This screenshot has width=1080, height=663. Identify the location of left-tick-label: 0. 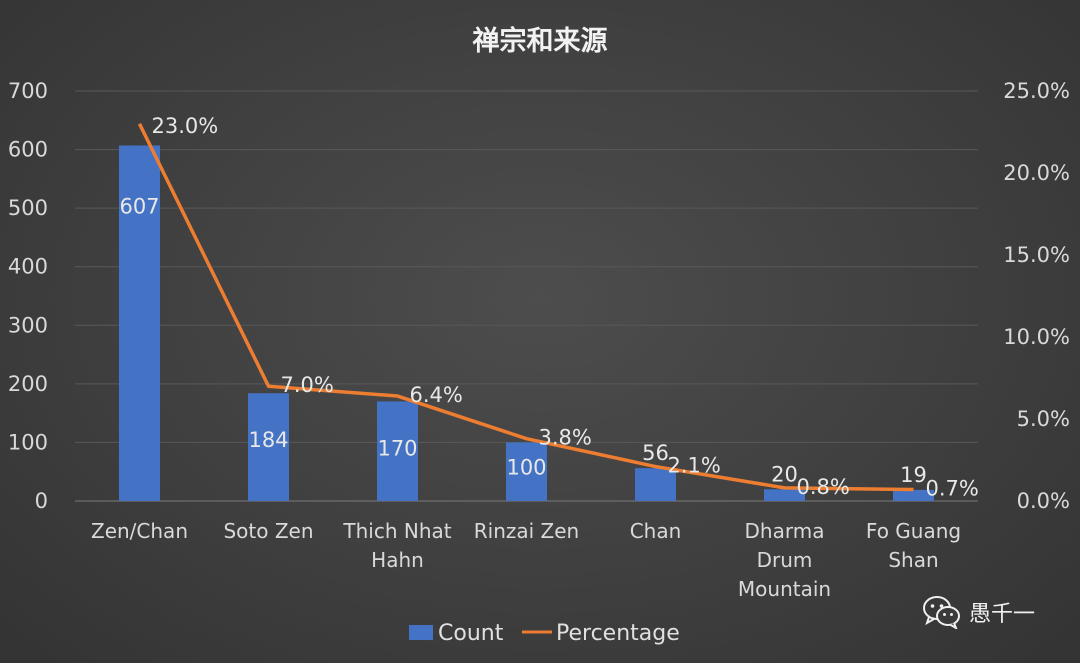
(41, 501).